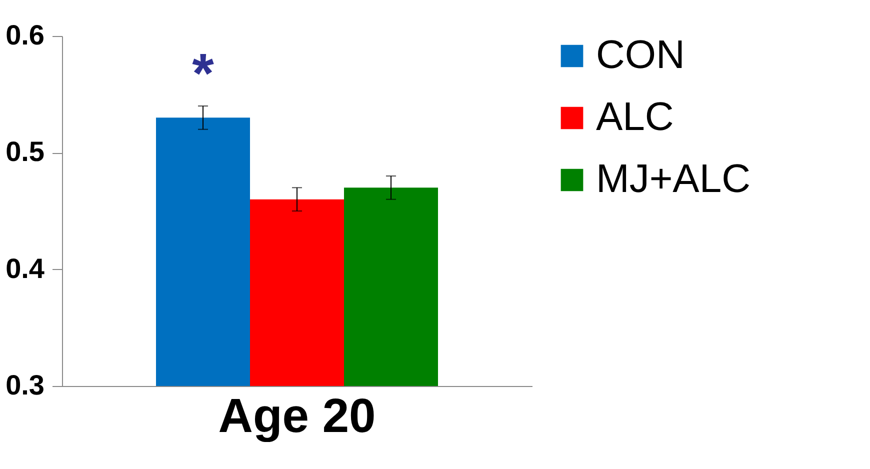  What do you see at coordinates (673, 179) in the screenshot?
I see `legend-label: MJ+ALC` at bounding box center [673, 179].